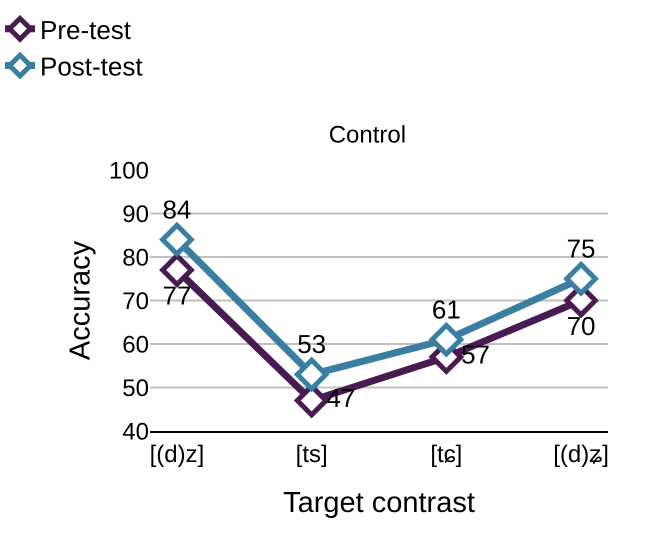 The height and width of the screenshot is (536, 668). I want to click on data-label: 75, so click(581, 249).